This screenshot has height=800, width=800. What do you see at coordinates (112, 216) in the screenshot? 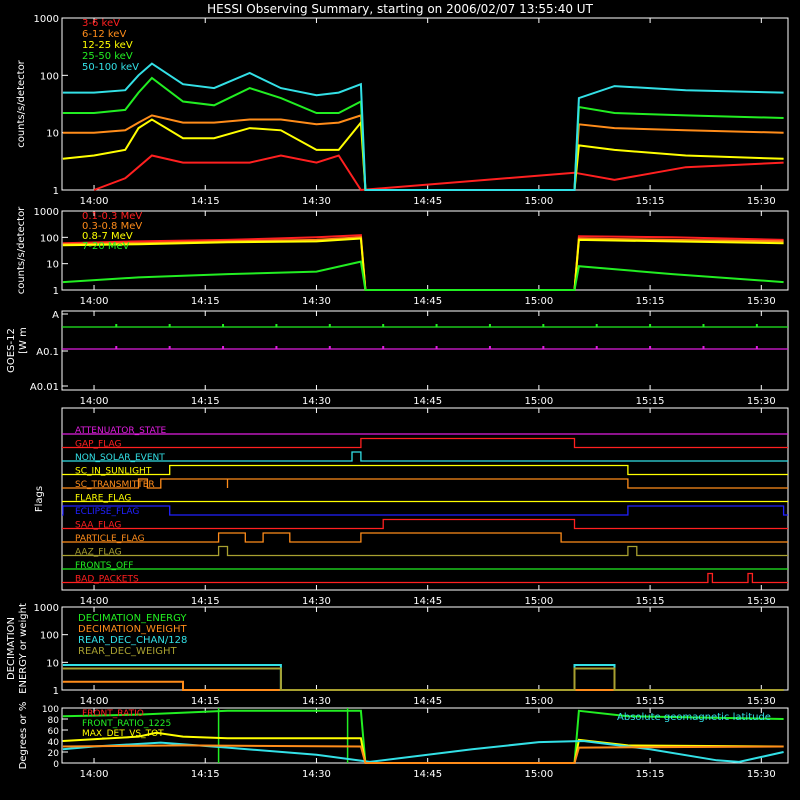
I see `legend-entry: 0.1-0.3 MeV` at bounding box center [112, 216].